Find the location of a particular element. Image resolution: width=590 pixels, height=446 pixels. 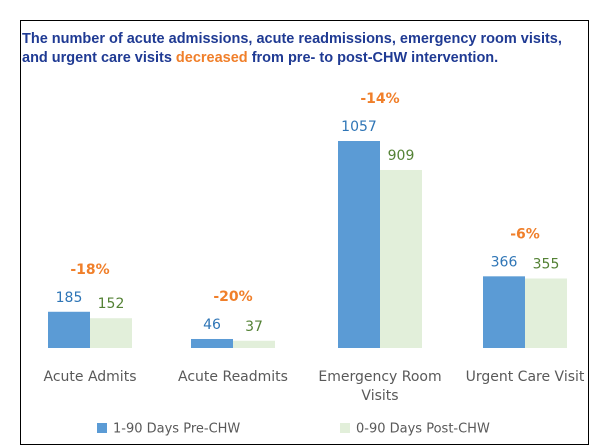

value-label: 46 is located at coordinates (212, 325).